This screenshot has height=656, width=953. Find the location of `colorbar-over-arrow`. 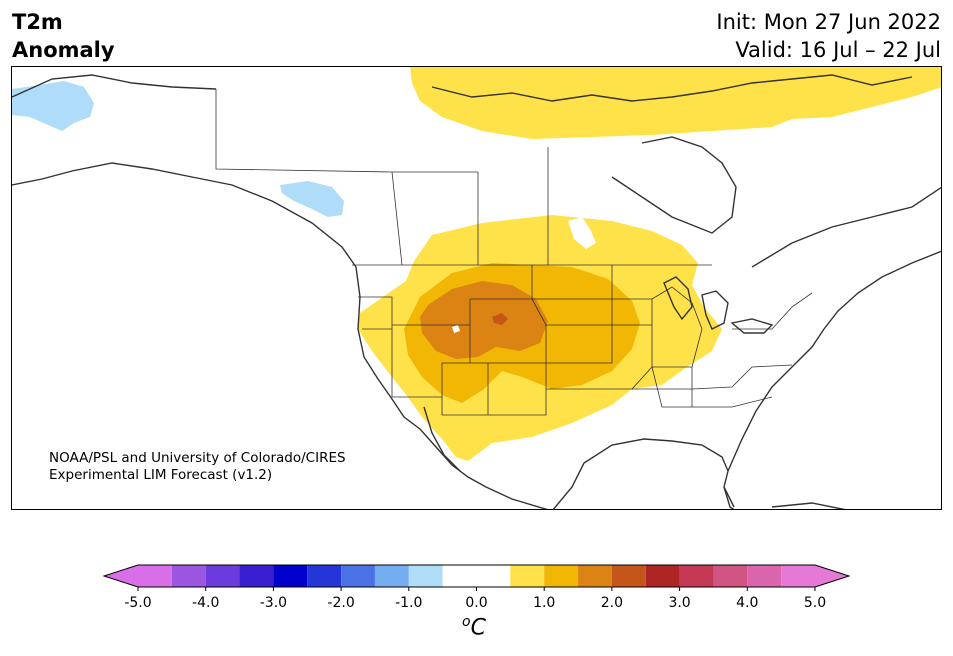

colorbar-over-arrow is located at coordinates (832, 576).